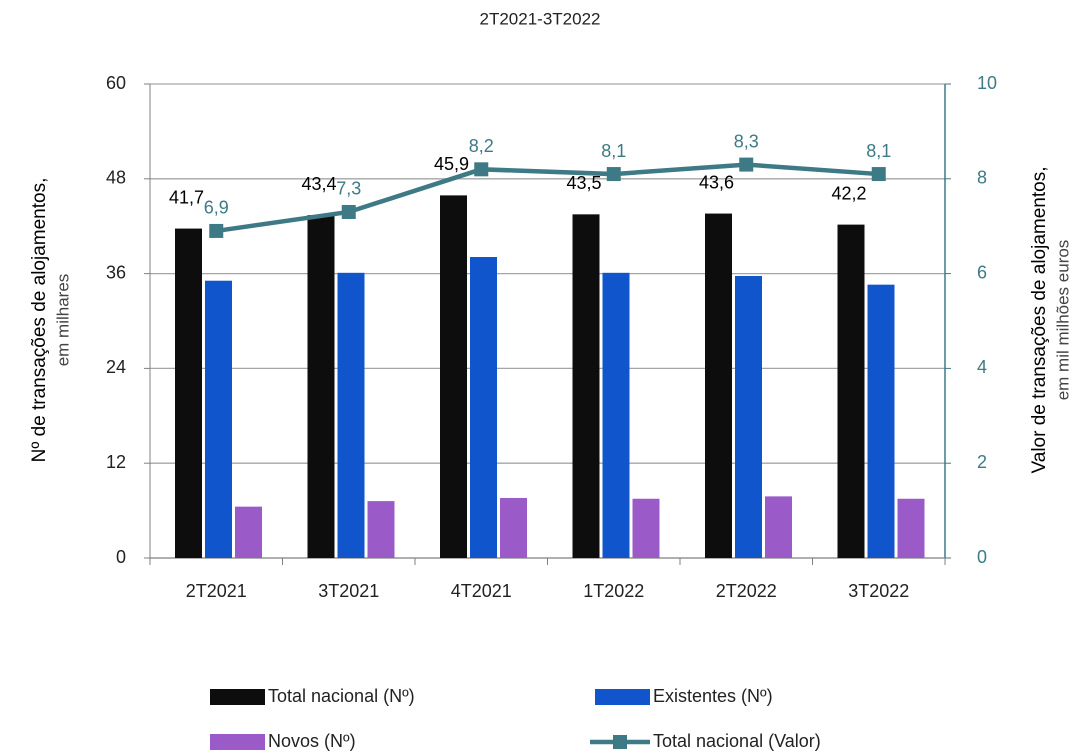 Image resolution: width=1077 pixels, height=755 pixels. Describe the element at coordinates (116, 272) in the screenshot. I see `y-tick-label: 36` at that location.